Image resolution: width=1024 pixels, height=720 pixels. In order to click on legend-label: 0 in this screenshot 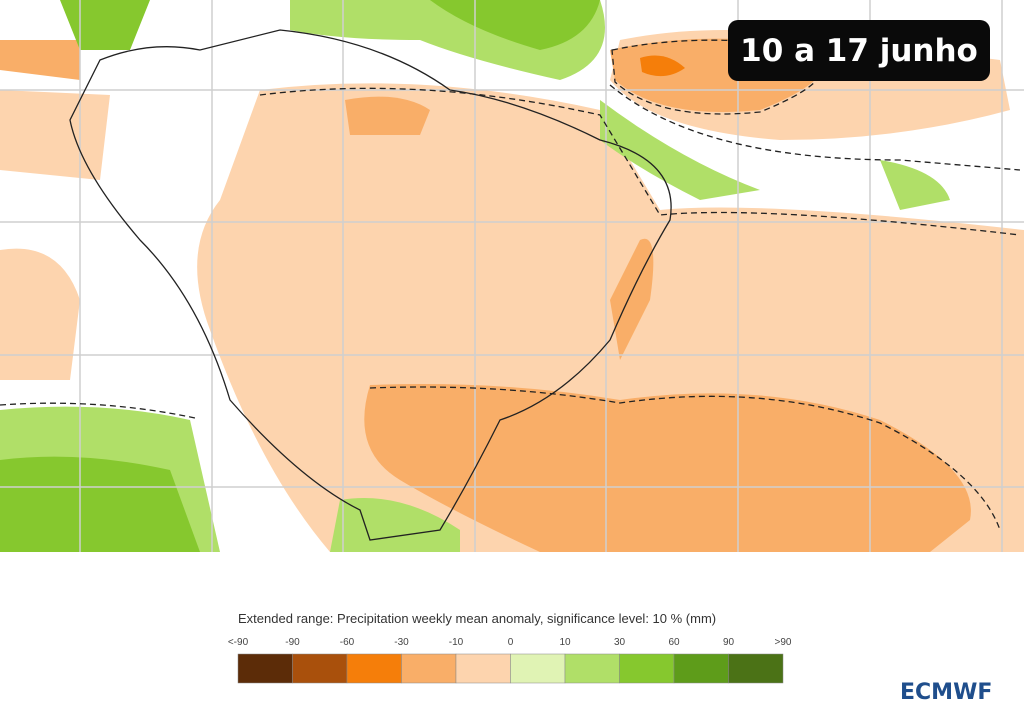, I will do `click(511, 642)`.